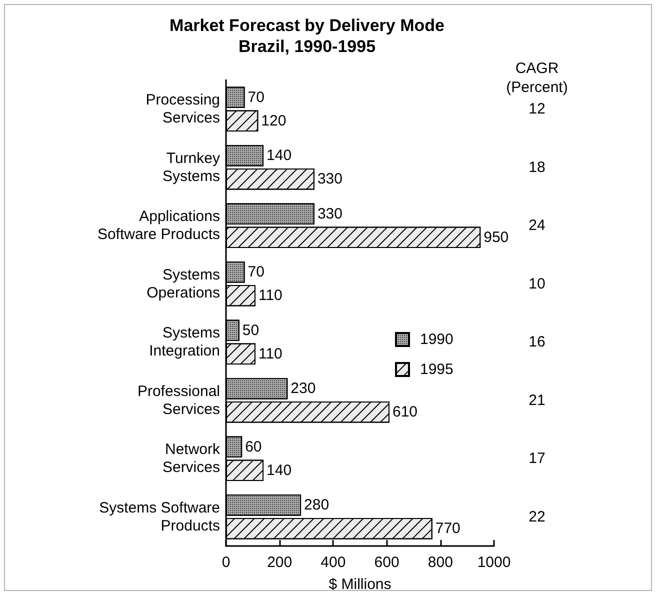 This screenshot has width=658, height=597. I want to click on x-axis-title: $ Millions, so click(360, 584).